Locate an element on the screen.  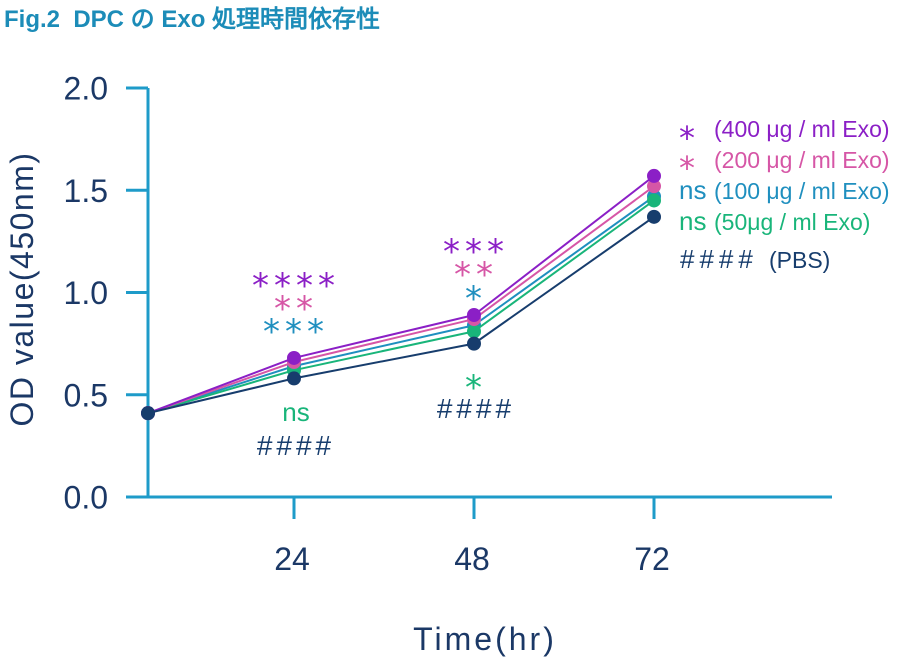
chart-title: Fig.2 DPC の Exo 処理時間依存性 is located at coordinates (192, 19).